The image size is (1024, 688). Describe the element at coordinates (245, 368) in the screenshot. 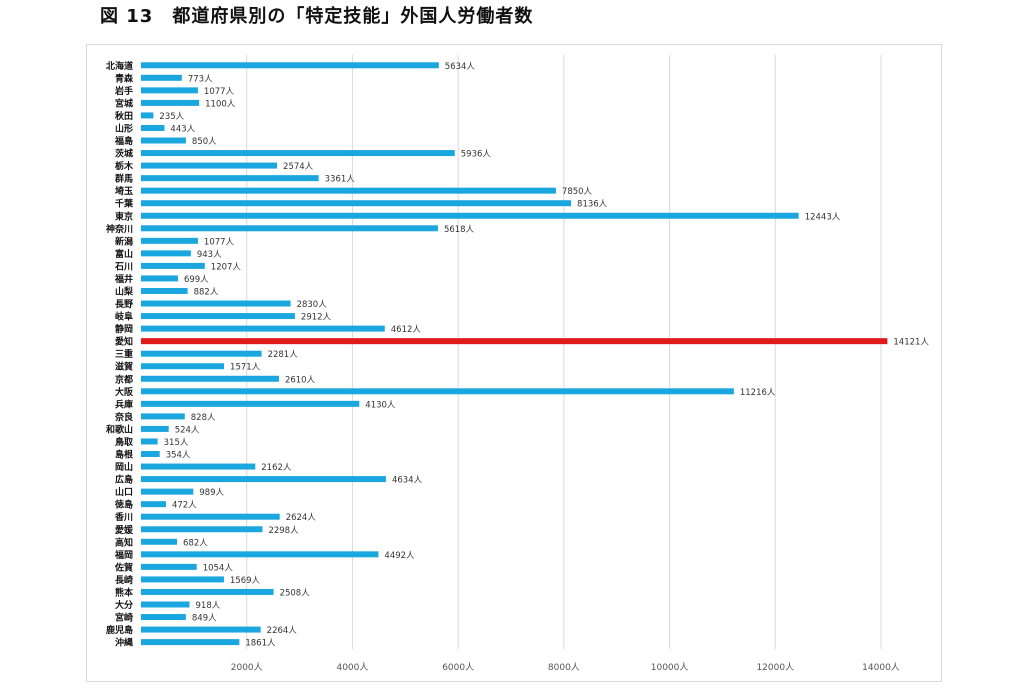

I see `data-label: 1571人` at that location.